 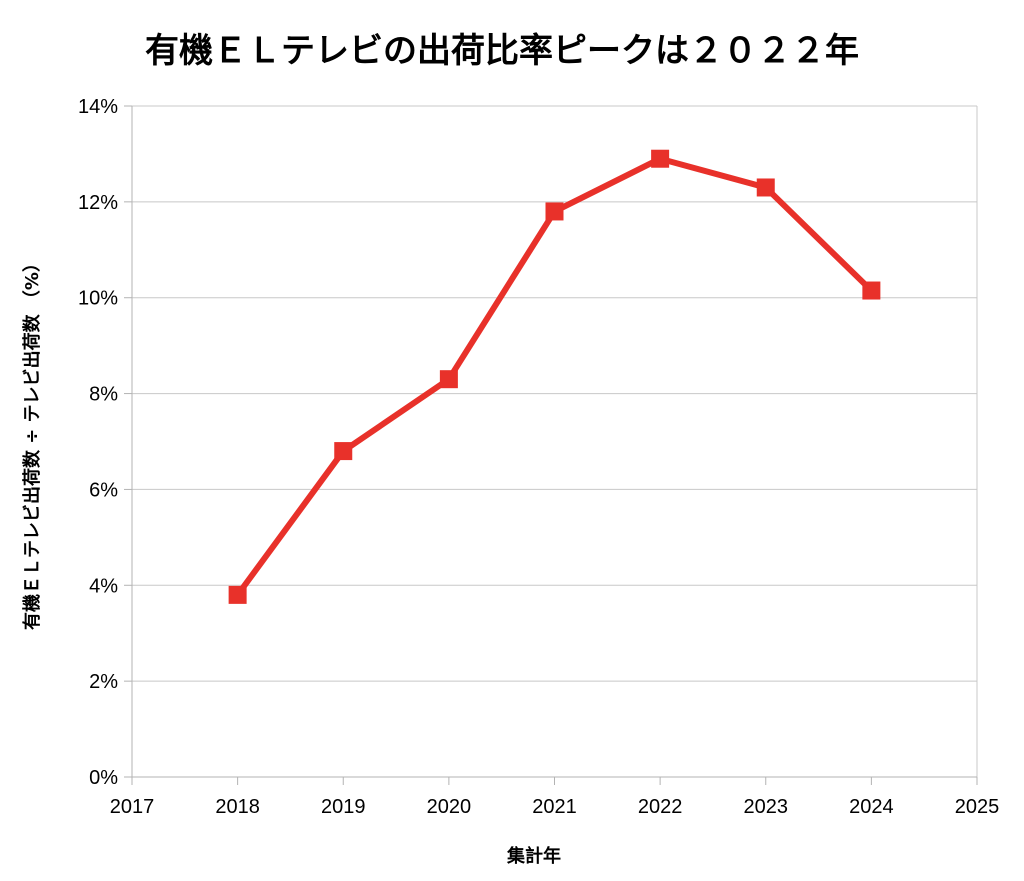 What do you see at coordinates (766, 807) in the screenshot?
I see `x-tick-label: 2023` at bounding box center [766, 807].